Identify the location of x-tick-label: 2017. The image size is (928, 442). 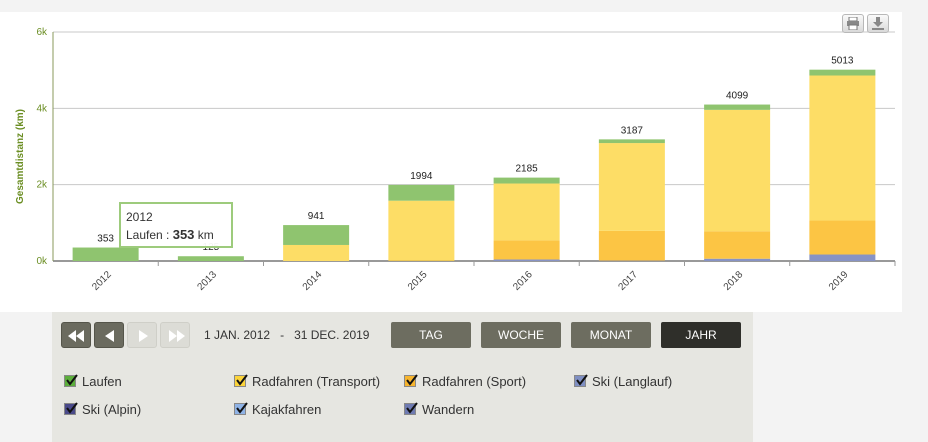
(628, 281).